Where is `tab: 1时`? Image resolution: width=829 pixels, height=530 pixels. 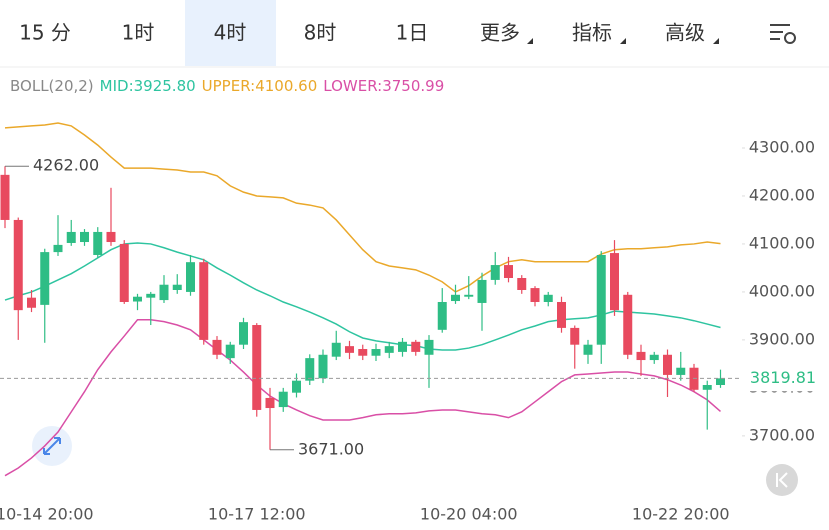 tab: 1时 is located at coordinates (138, 33).